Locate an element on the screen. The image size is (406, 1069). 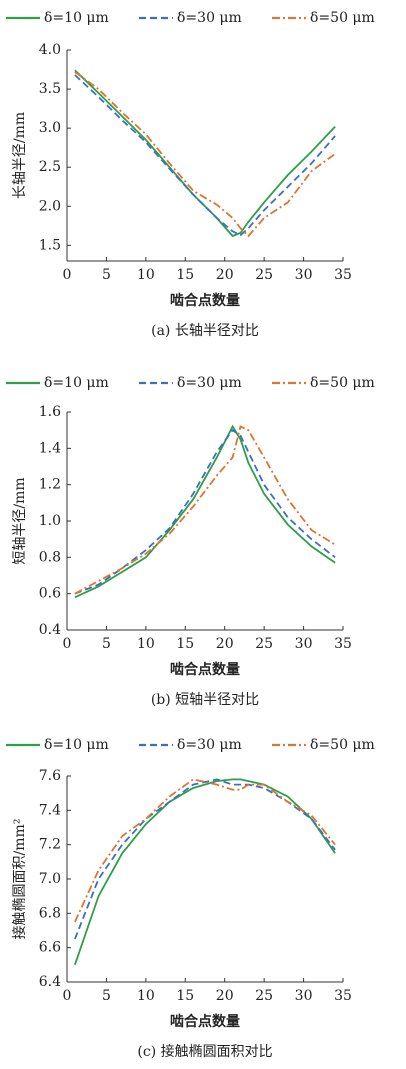
y-tick-label: 0.8 is located at coordinates (50, 557).